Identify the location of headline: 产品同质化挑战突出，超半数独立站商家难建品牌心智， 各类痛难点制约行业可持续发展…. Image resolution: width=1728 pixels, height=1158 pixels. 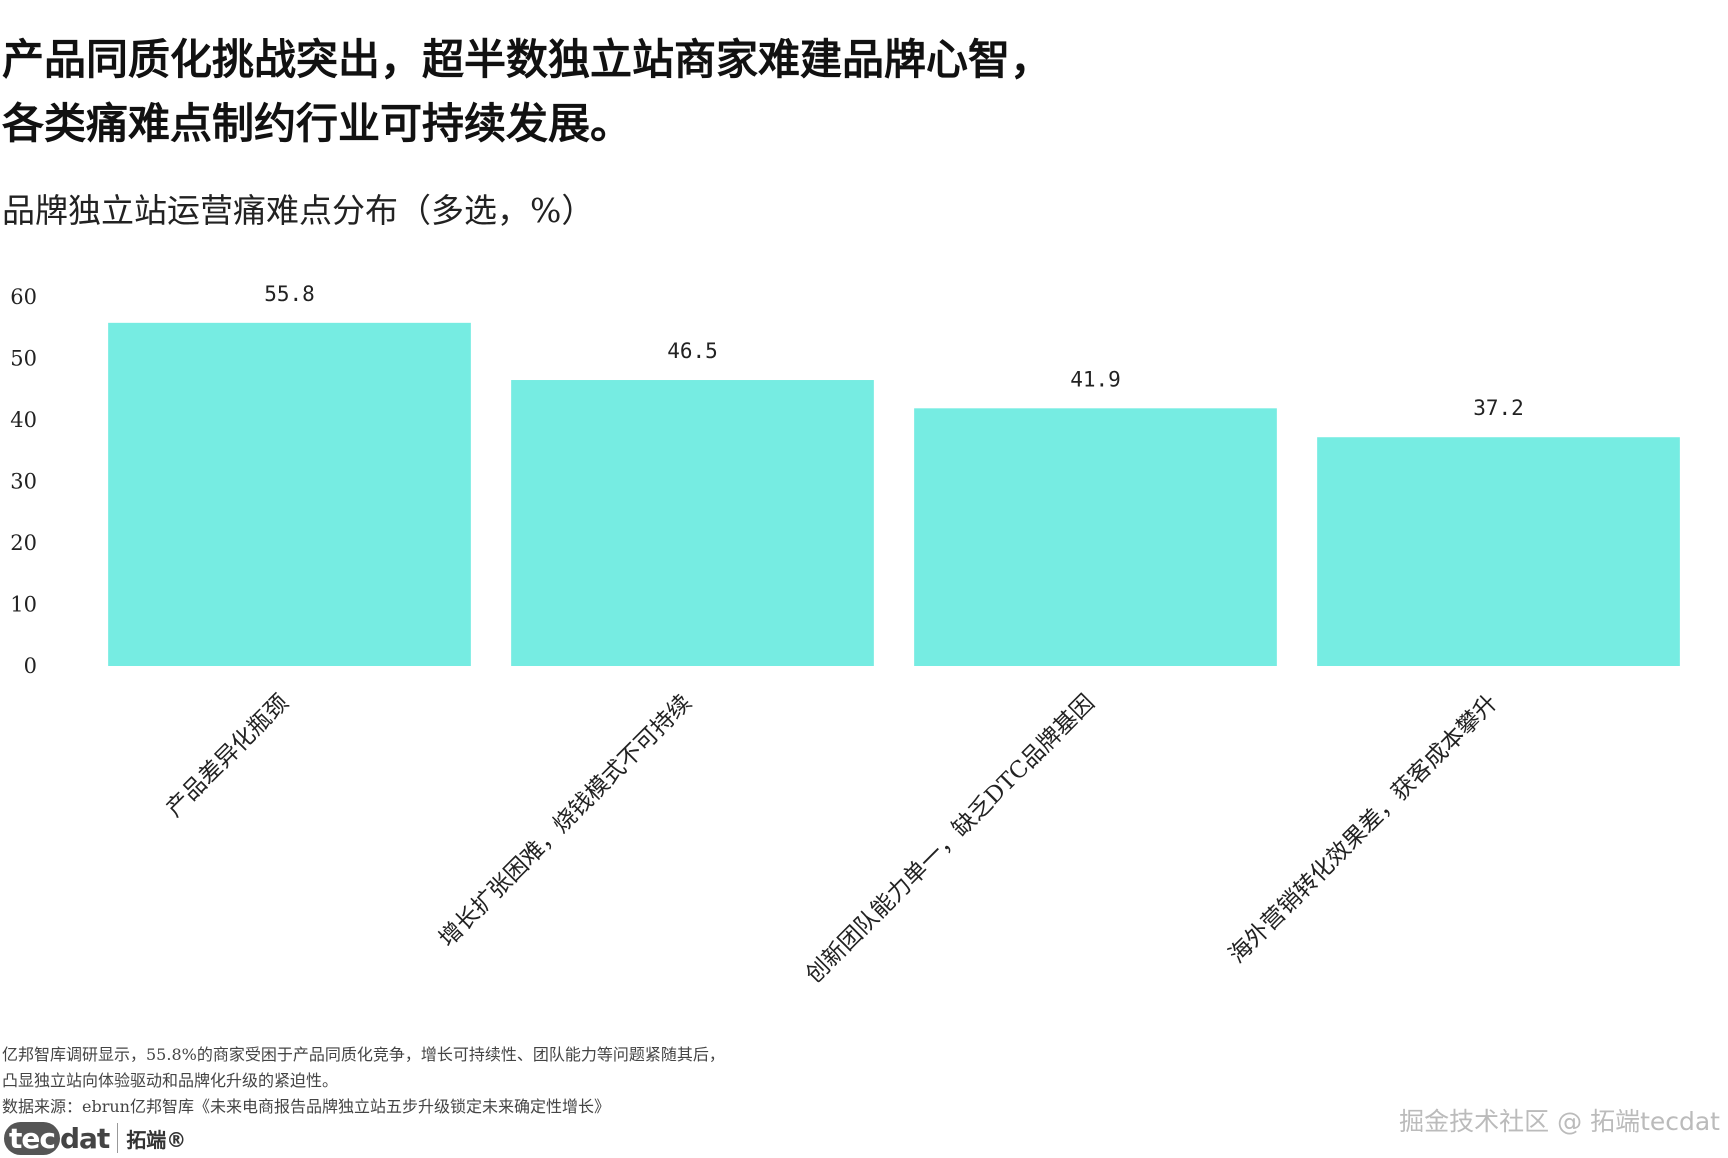
(527, 92).